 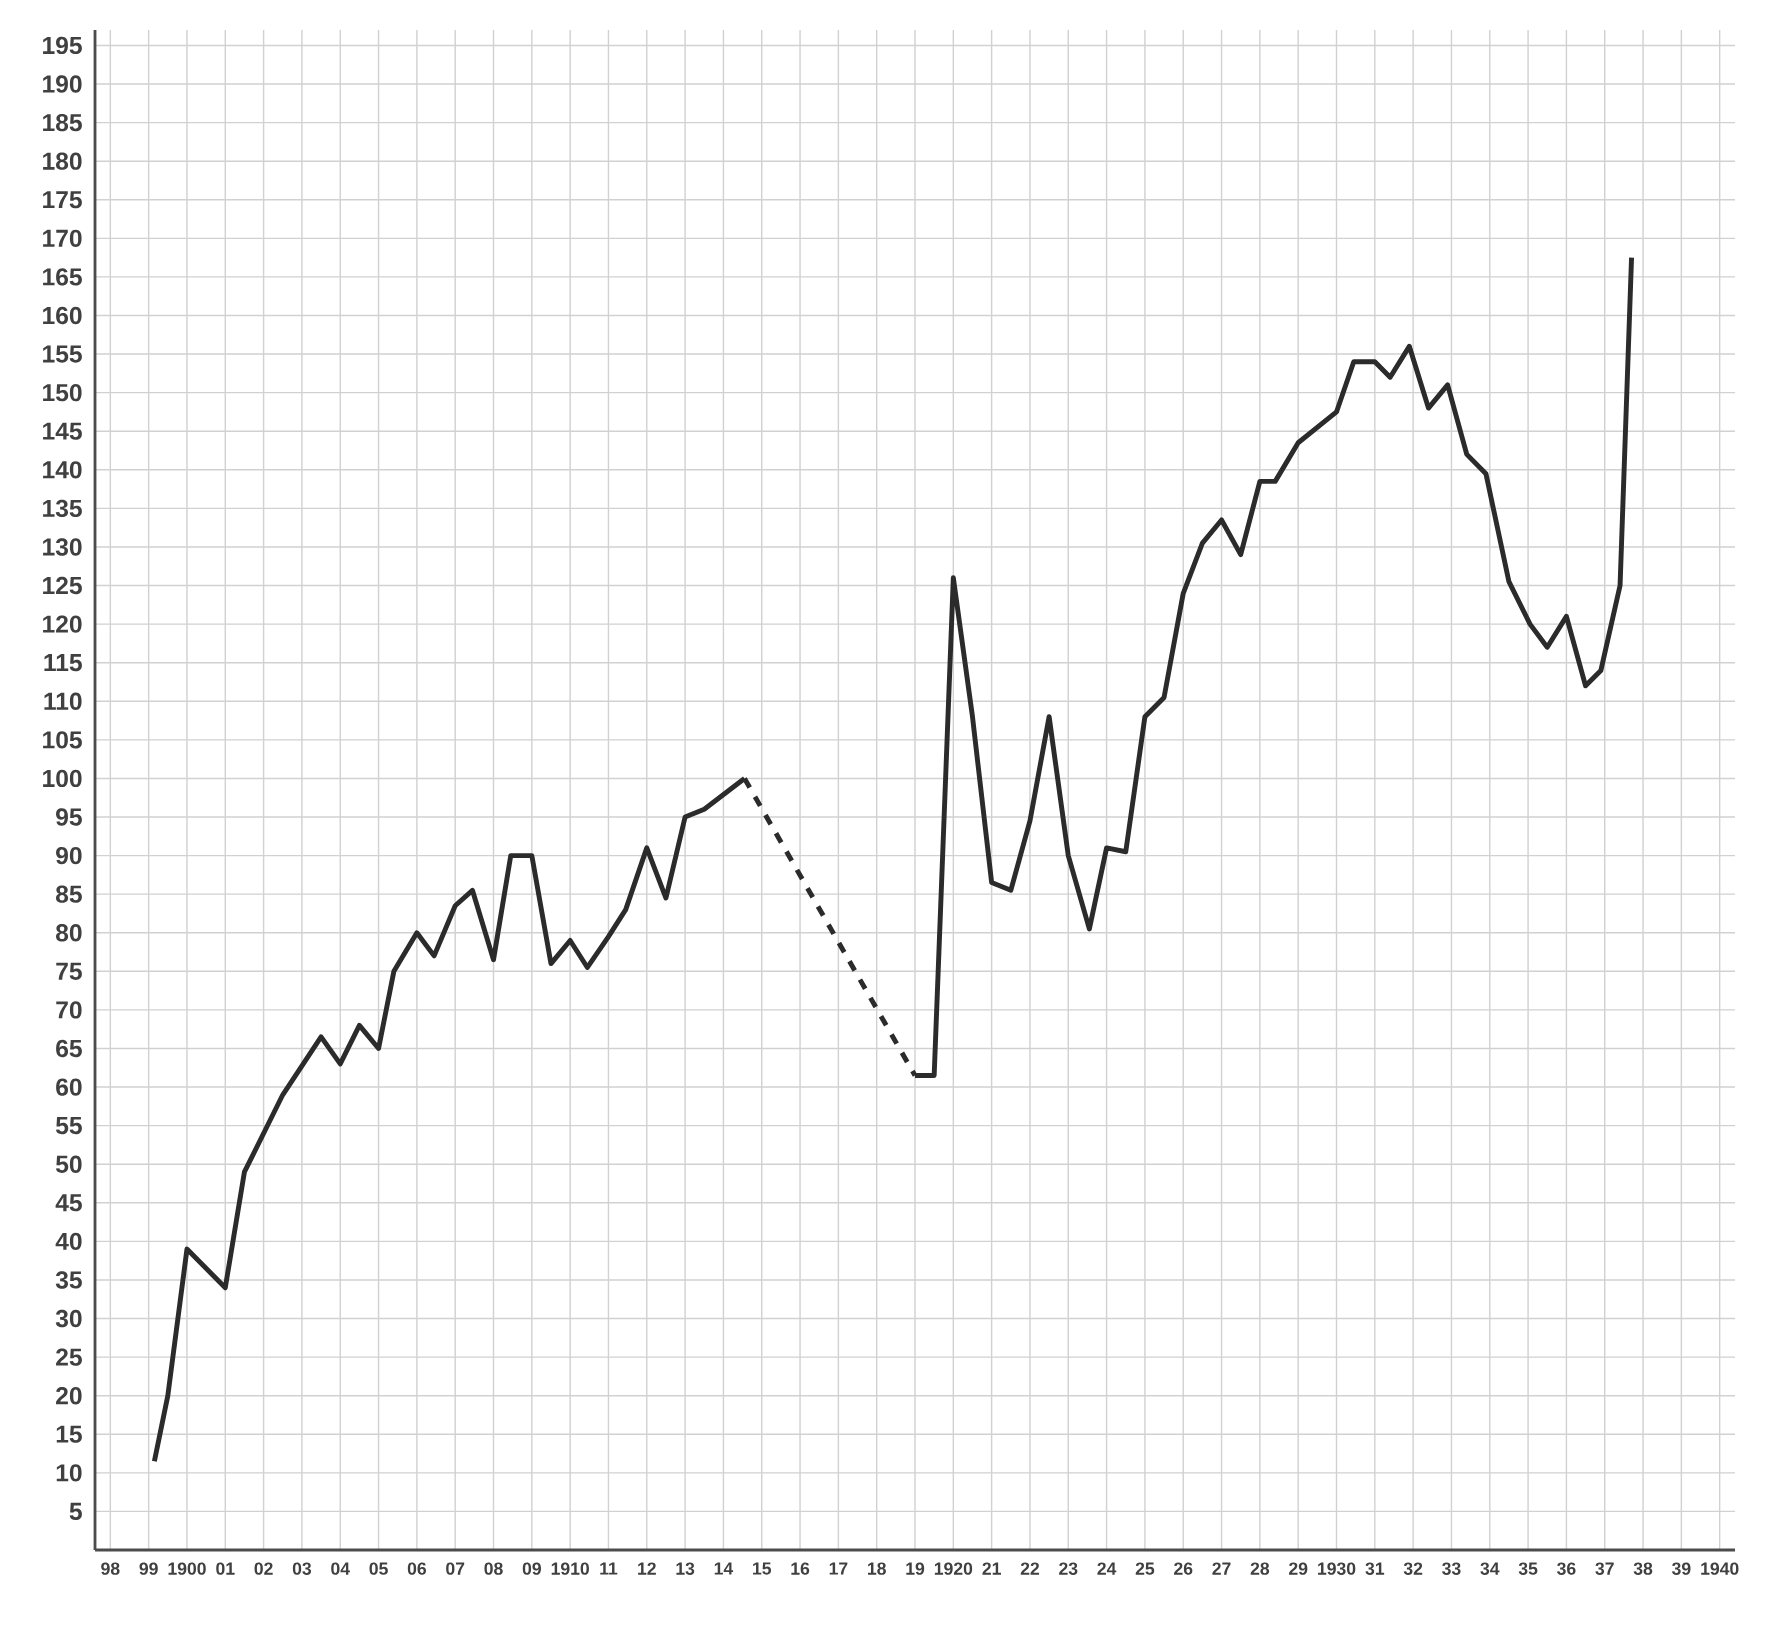 What do you see at coordinates (1413, 1568) in the screenshot?
I see `x-tick-label: 32` at bounding box center [1413, 1568].